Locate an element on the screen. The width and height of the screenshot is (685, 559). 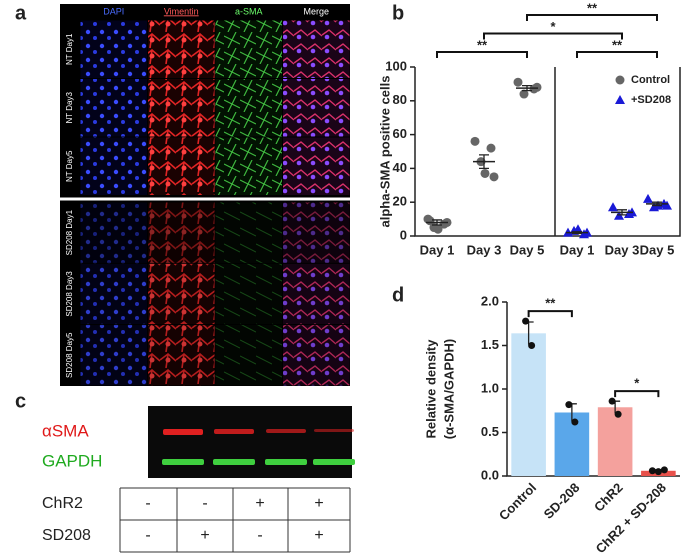
row-label: SD208 Day3 is located at coordinates (69, 294).